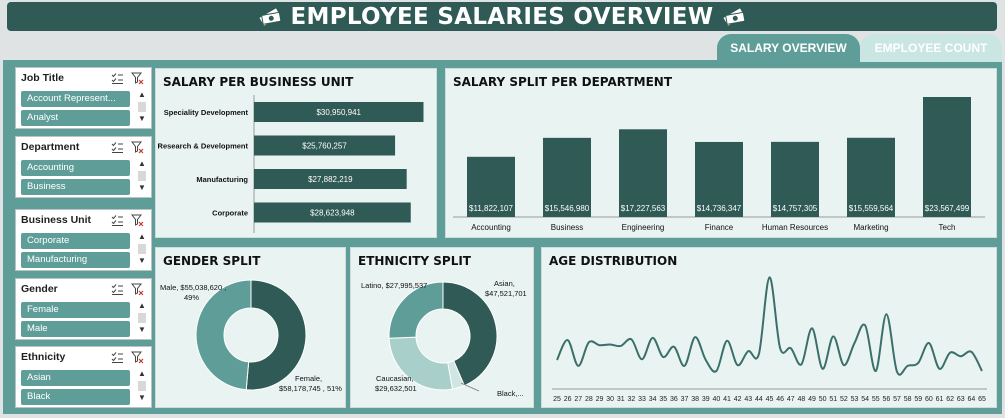 This screenshot has width=1005, height=418. Describe the element at coordinates (897, 399) in the screenshot. I see `tick-label: 57` at that location.